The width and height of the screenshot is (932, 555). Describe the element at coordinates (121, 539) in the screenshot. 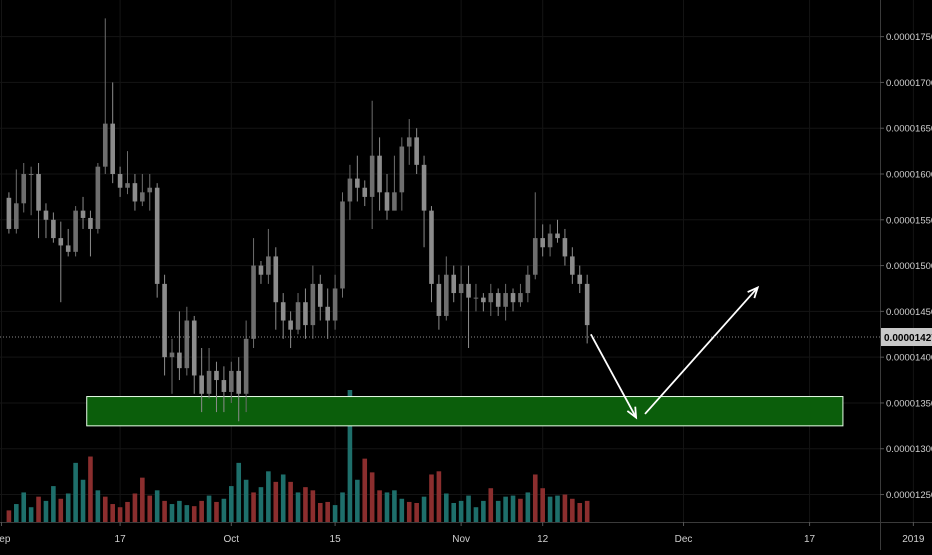

I see `time-tick-label: 17` at that location.